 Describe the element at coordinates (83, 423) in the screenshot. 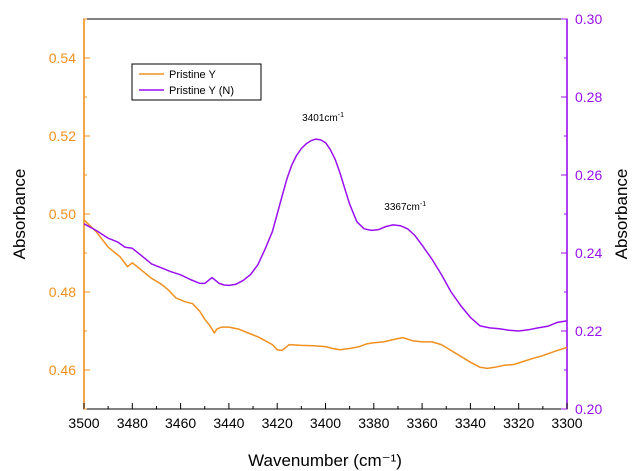

I see `x-tick-label: 3500` at that location.